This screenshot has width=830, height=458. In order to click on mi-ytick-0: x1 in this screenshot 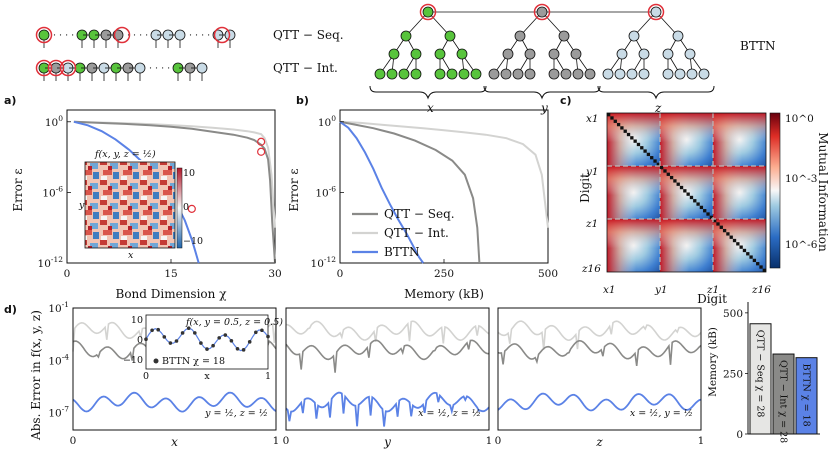, I will do `click(592, 119)`.